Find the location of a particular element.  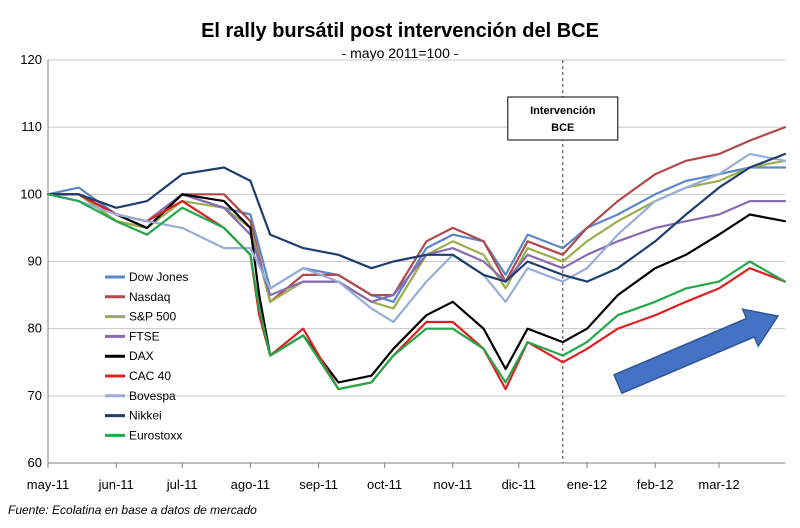

x-tick-label: jun-11 is located at coordinates (116, 484).